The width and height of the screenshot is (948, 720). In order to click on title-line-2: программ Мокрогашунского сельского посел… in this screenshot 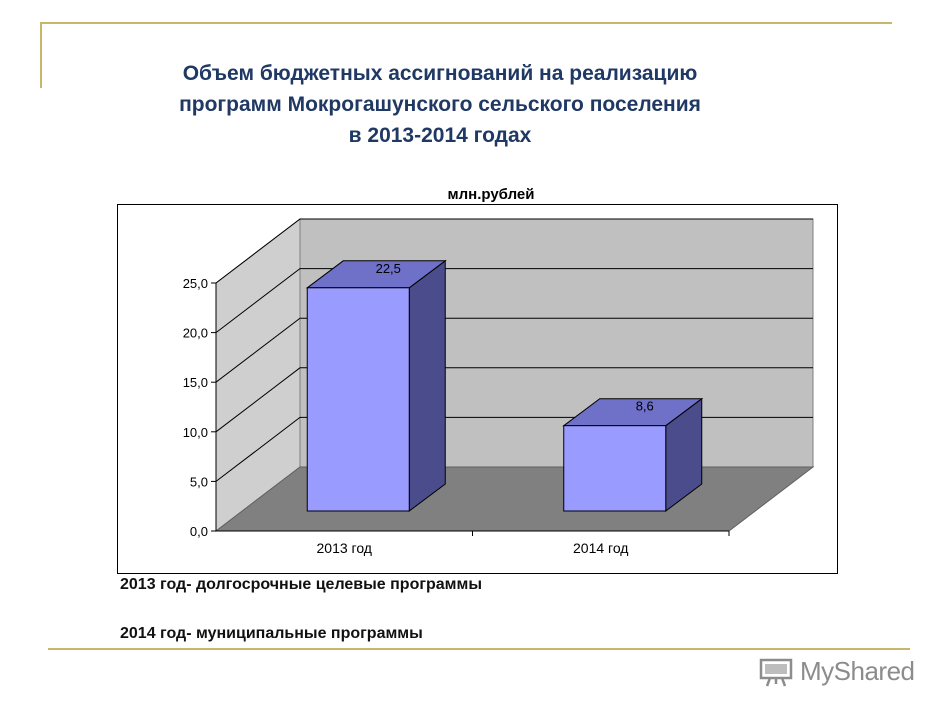, I will do `click(440, 104)`.